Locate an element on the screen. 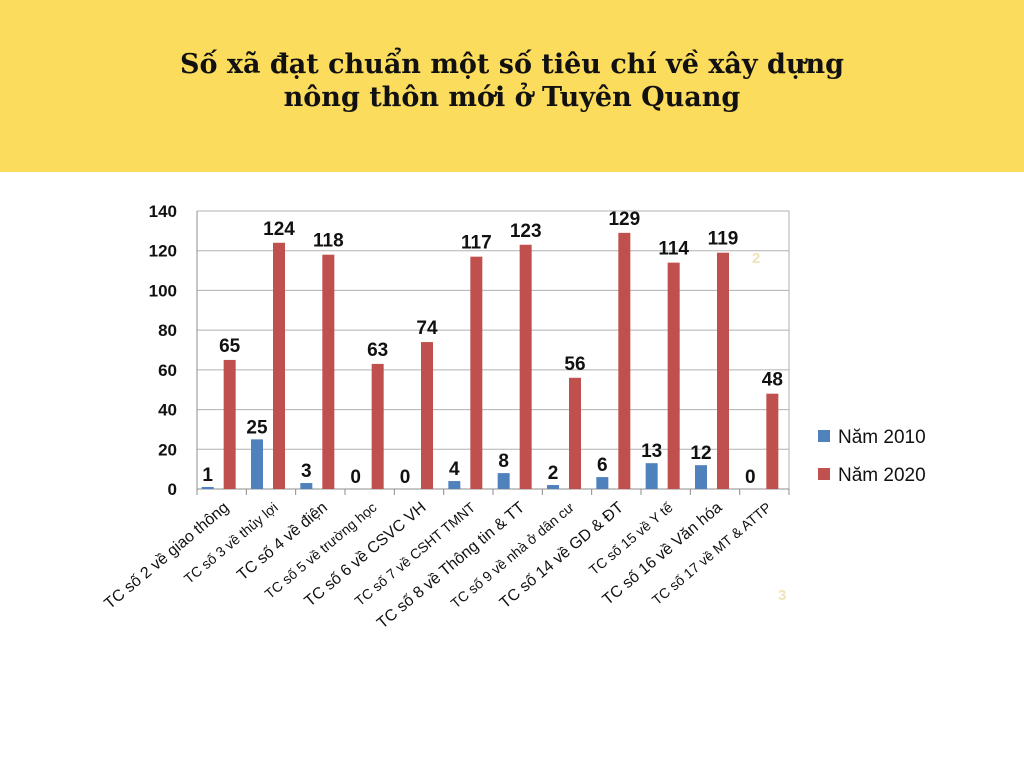  y-tick-label: 40 is located at coordinates (167, 410).